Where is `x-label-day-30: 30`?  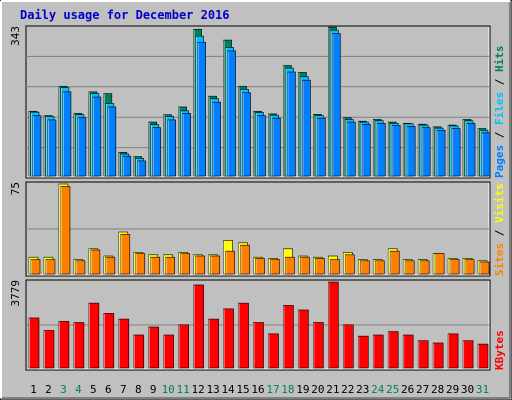
x-label-day-30: 30 is located at coordinates (467, 389).